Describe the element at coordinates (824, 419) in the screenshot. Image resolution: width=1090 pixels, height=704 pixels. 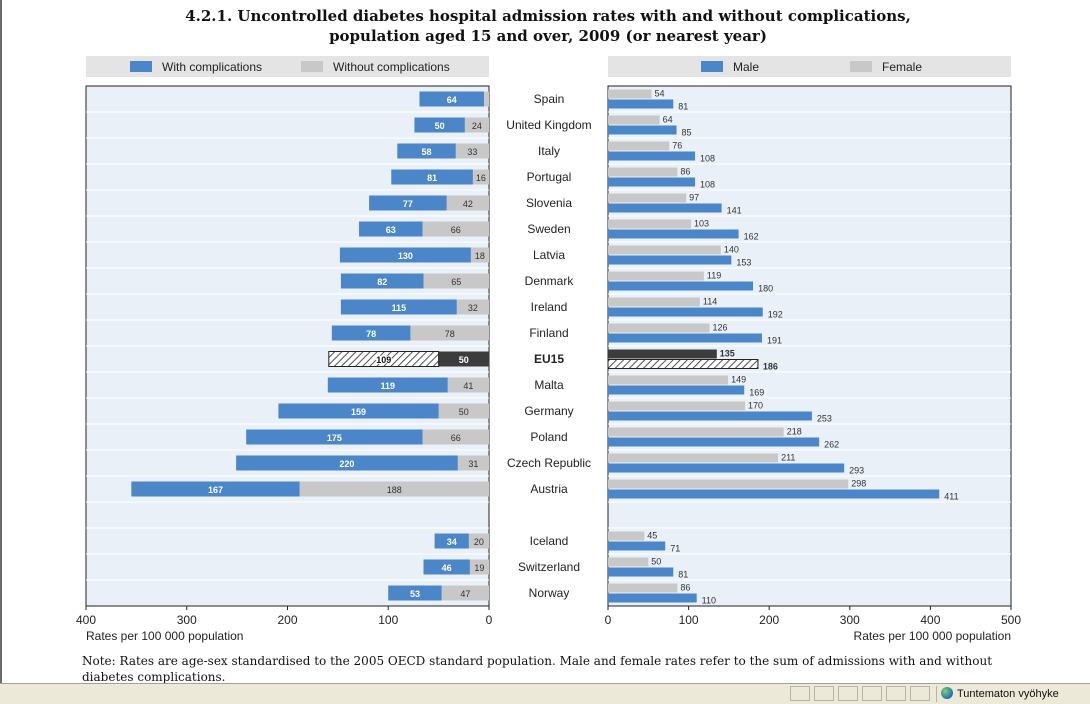
I see `label-male-germany: 253` at that location.